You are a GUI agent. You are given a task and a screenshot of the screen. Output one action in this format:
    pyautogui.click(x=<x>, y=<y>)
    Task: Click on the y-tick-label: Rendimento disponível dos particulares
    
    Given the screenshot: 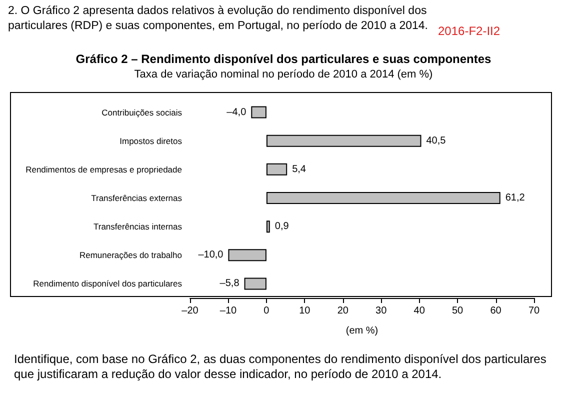 What is the action you would take?
    pyautogui.click(x=107, y=283)
    